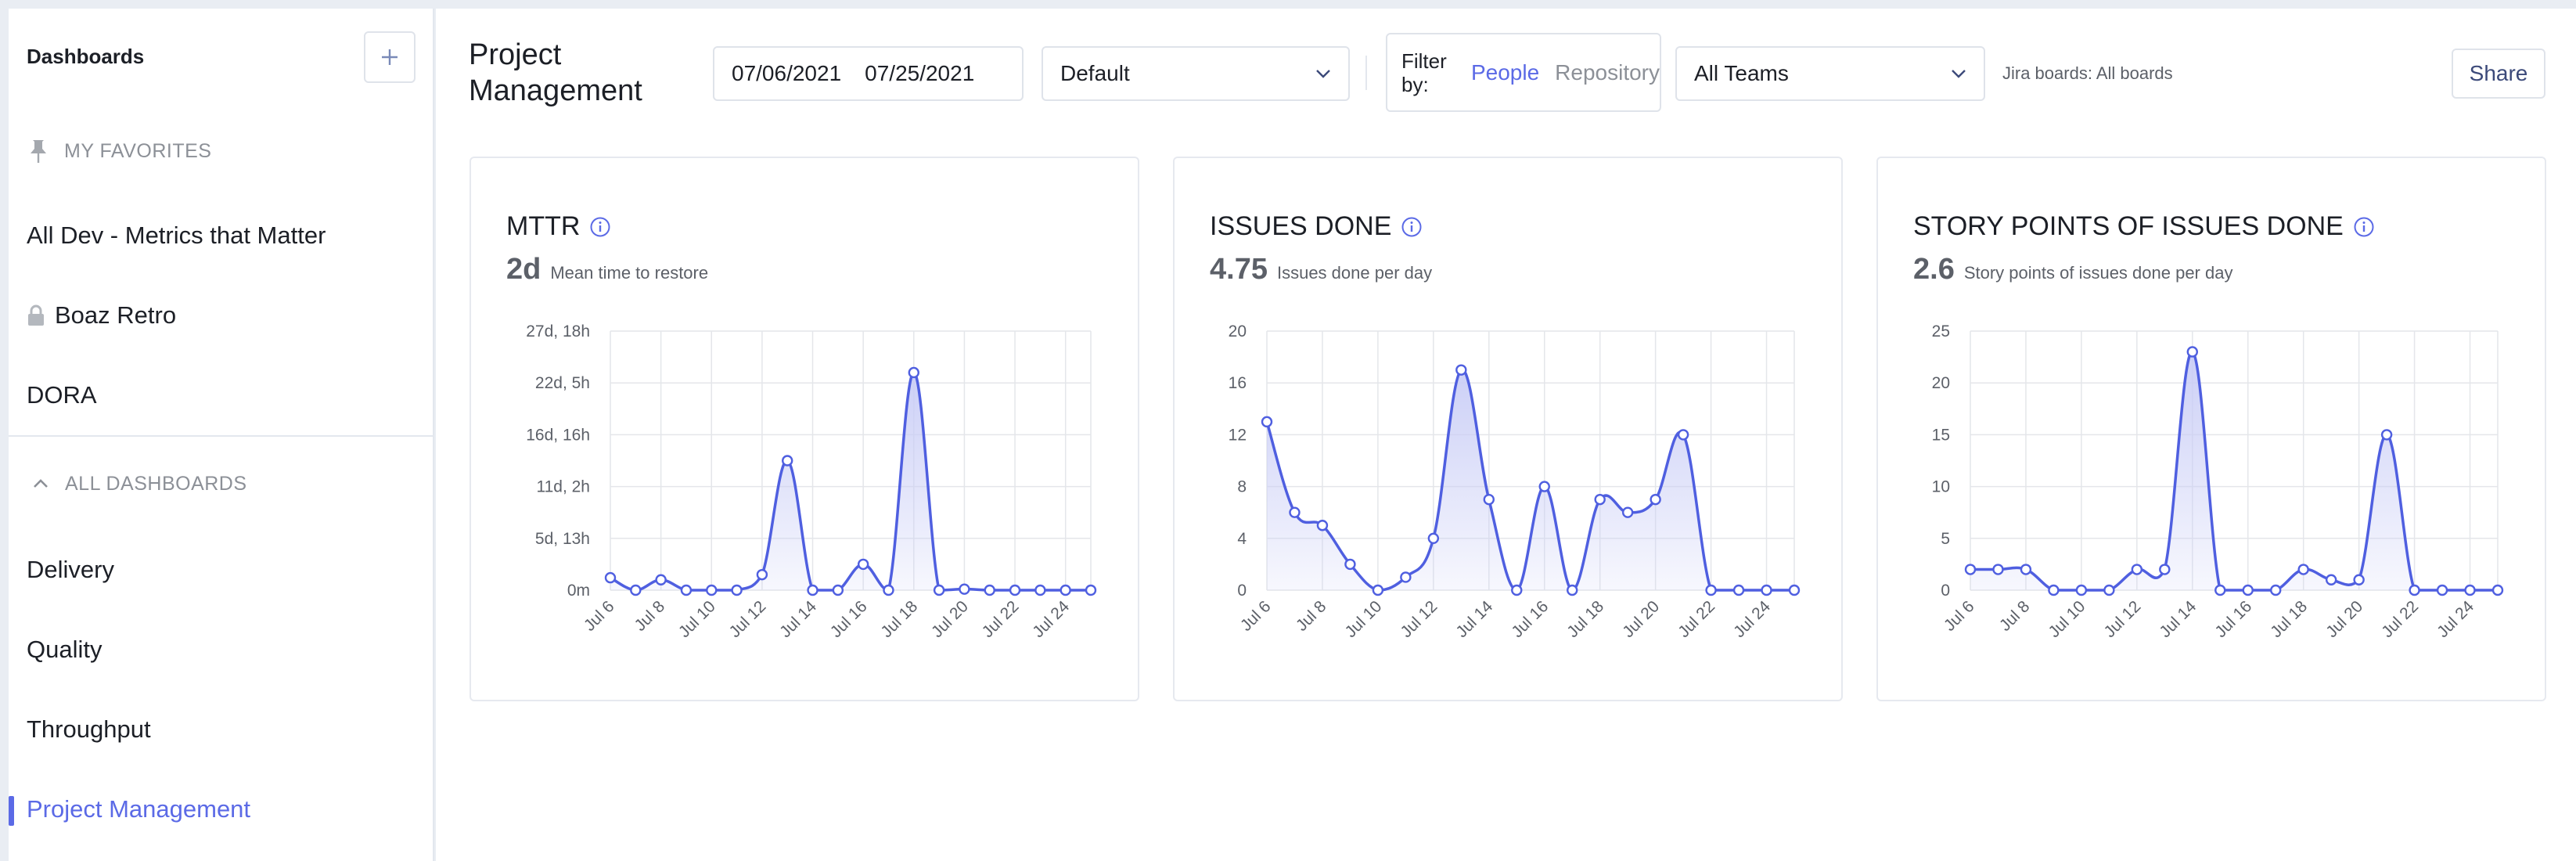 Image resolution: width=2576 pixels, height=861 pixels. Describe the element at coordinates (869, 73) in the screenshot. I see `date-range-picker: 07/06/2021 07/25/2021` at that location.